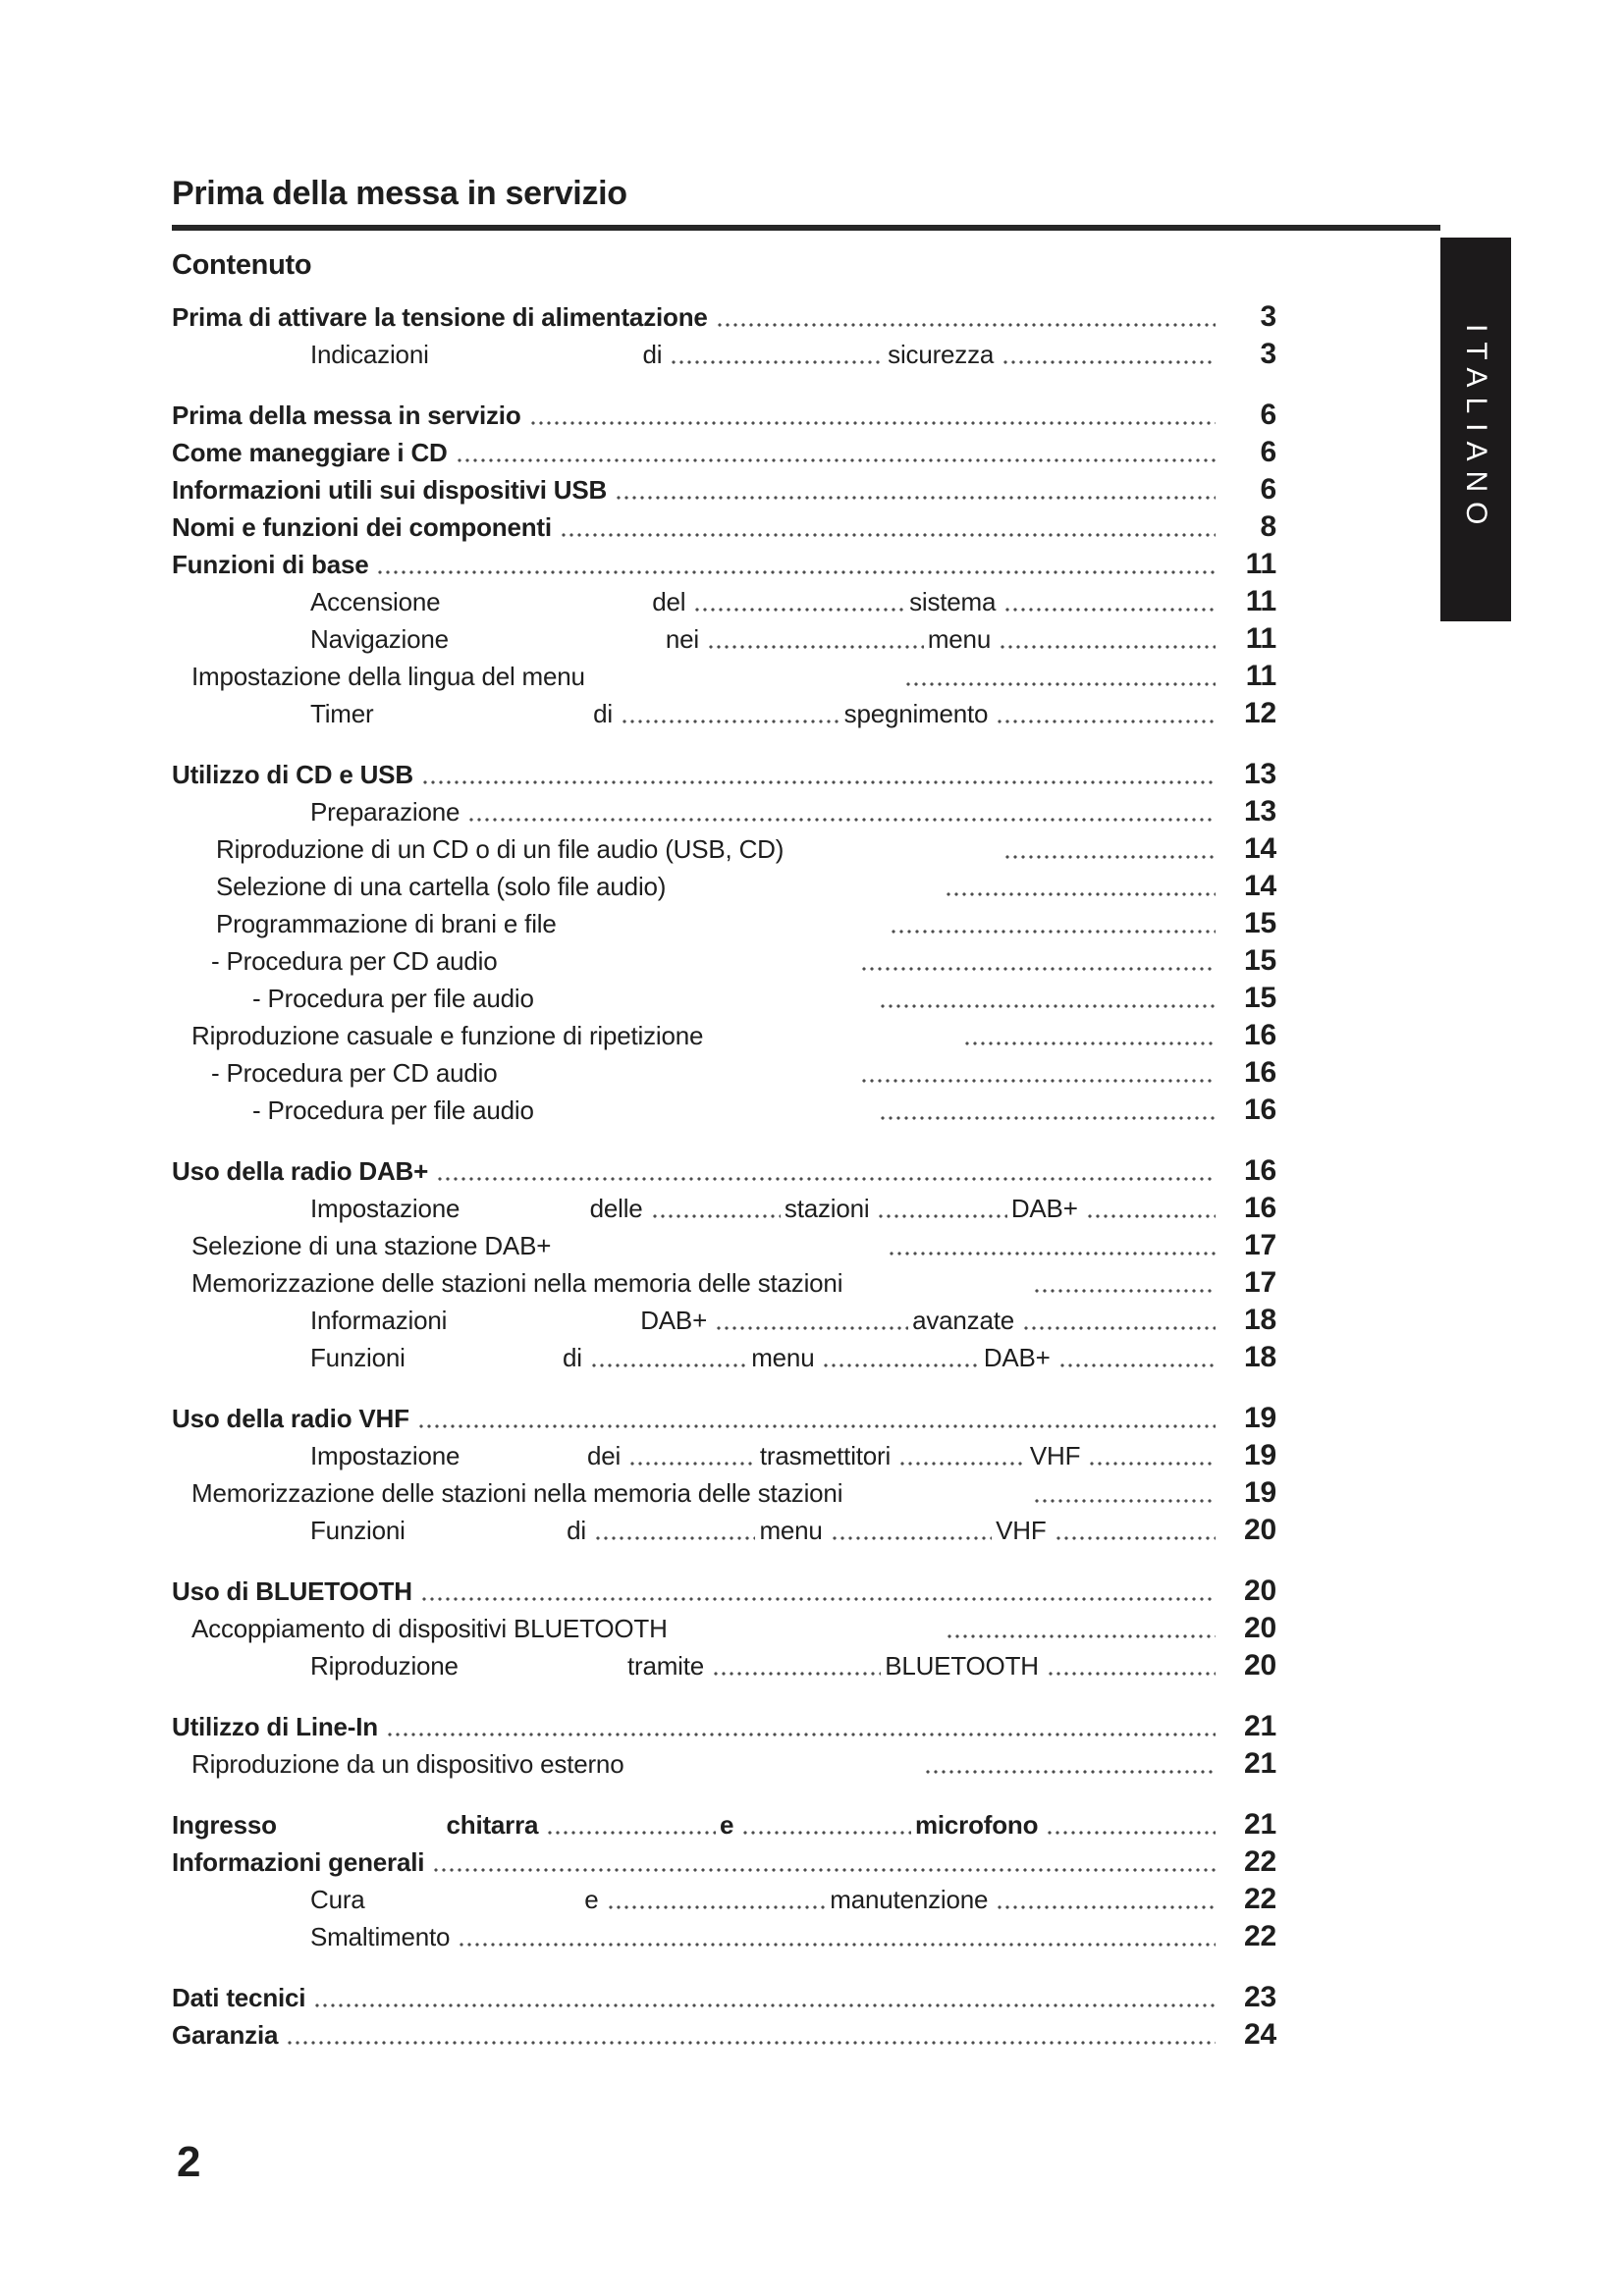  What do you see at coordinates (390, 490) in the screenshot?
I see `toc-entry-label: Informazioni utili sui dispositivi USB` at bounding box center [390, 490].